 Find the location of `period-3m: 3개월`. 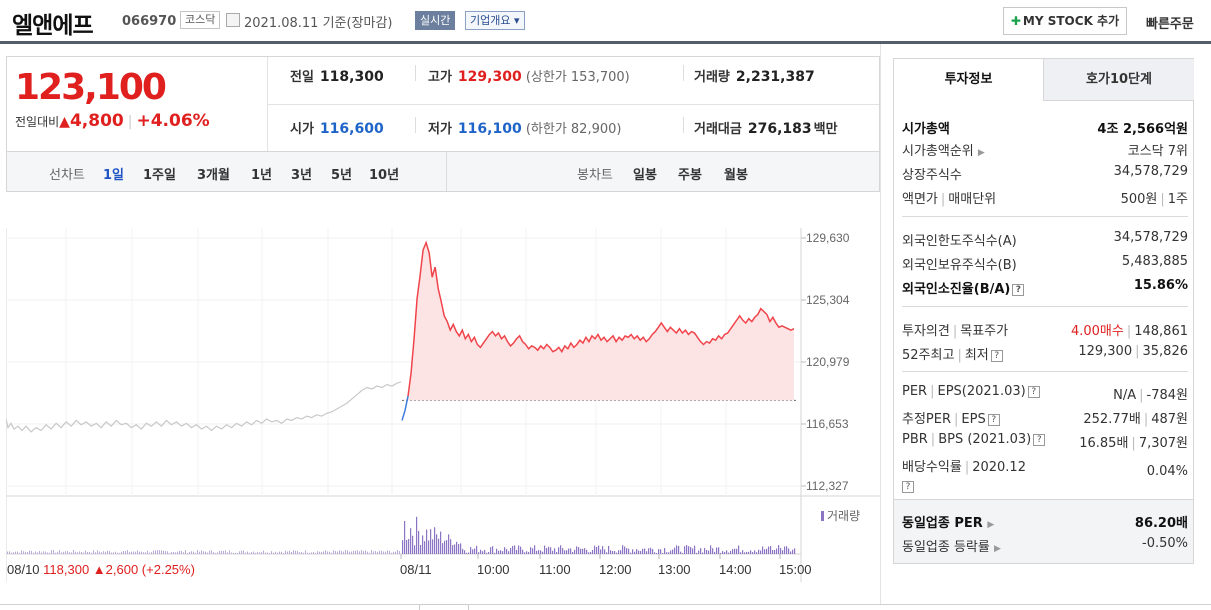

period-3m: 3개월 is located at coordinates (213, 175).